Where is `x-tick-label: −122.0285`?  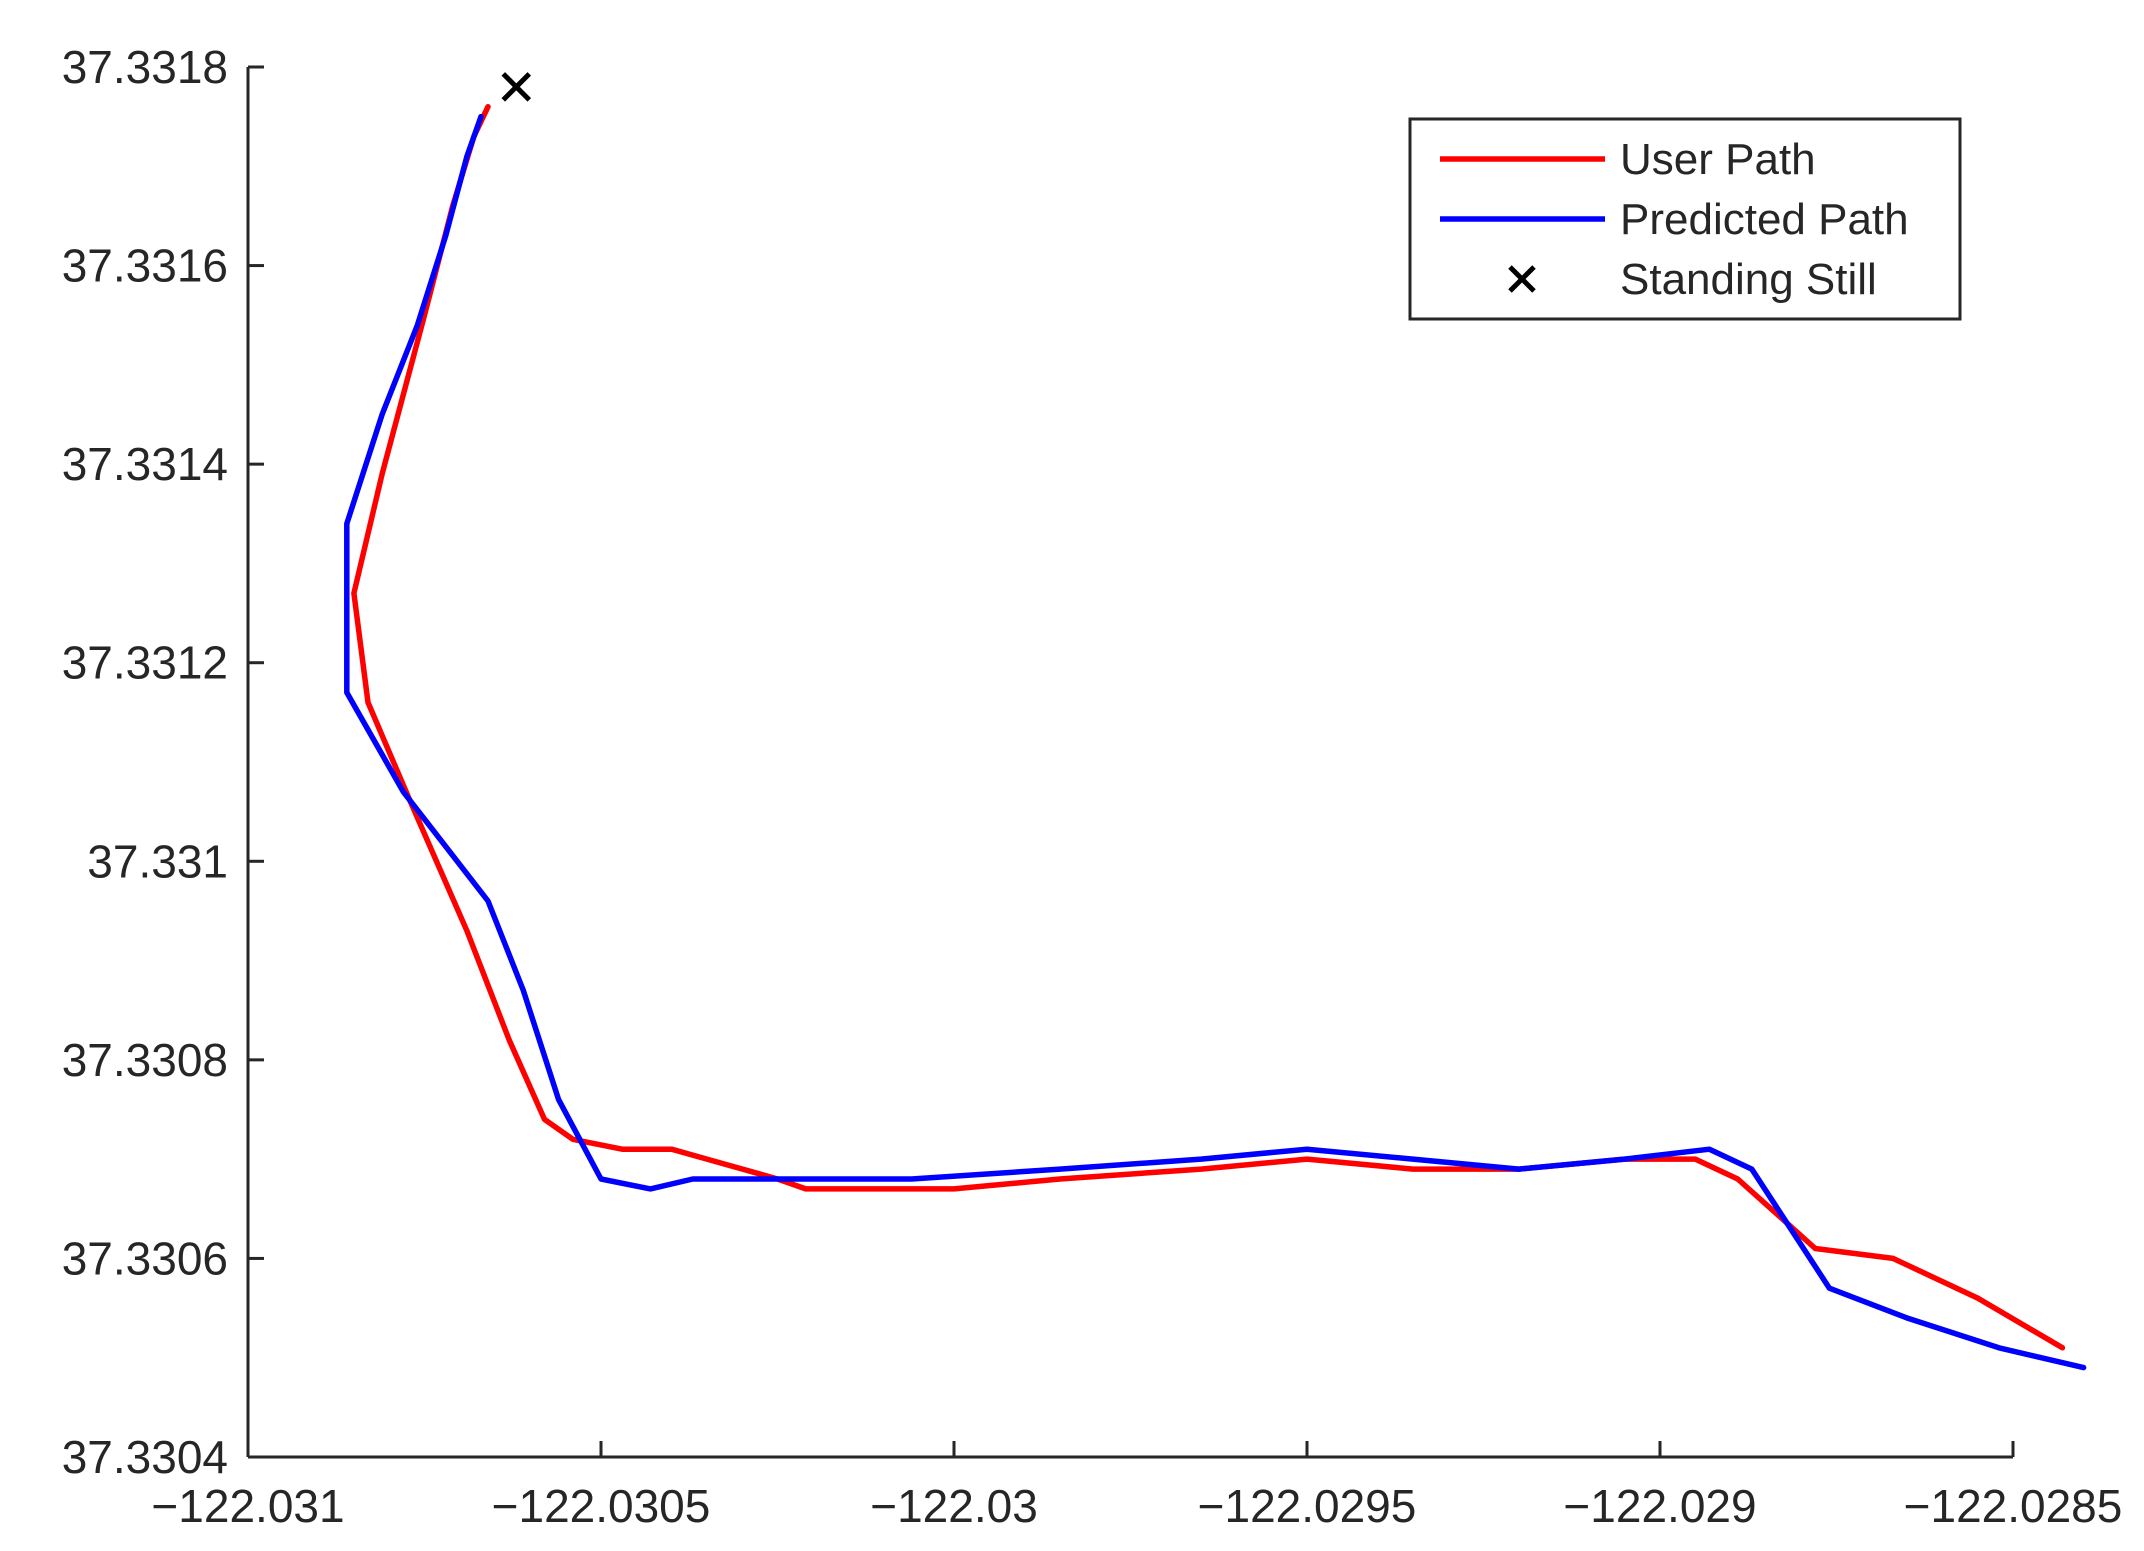
x-tick-label: −122.0285 is located at coordinates (2013, 1506).